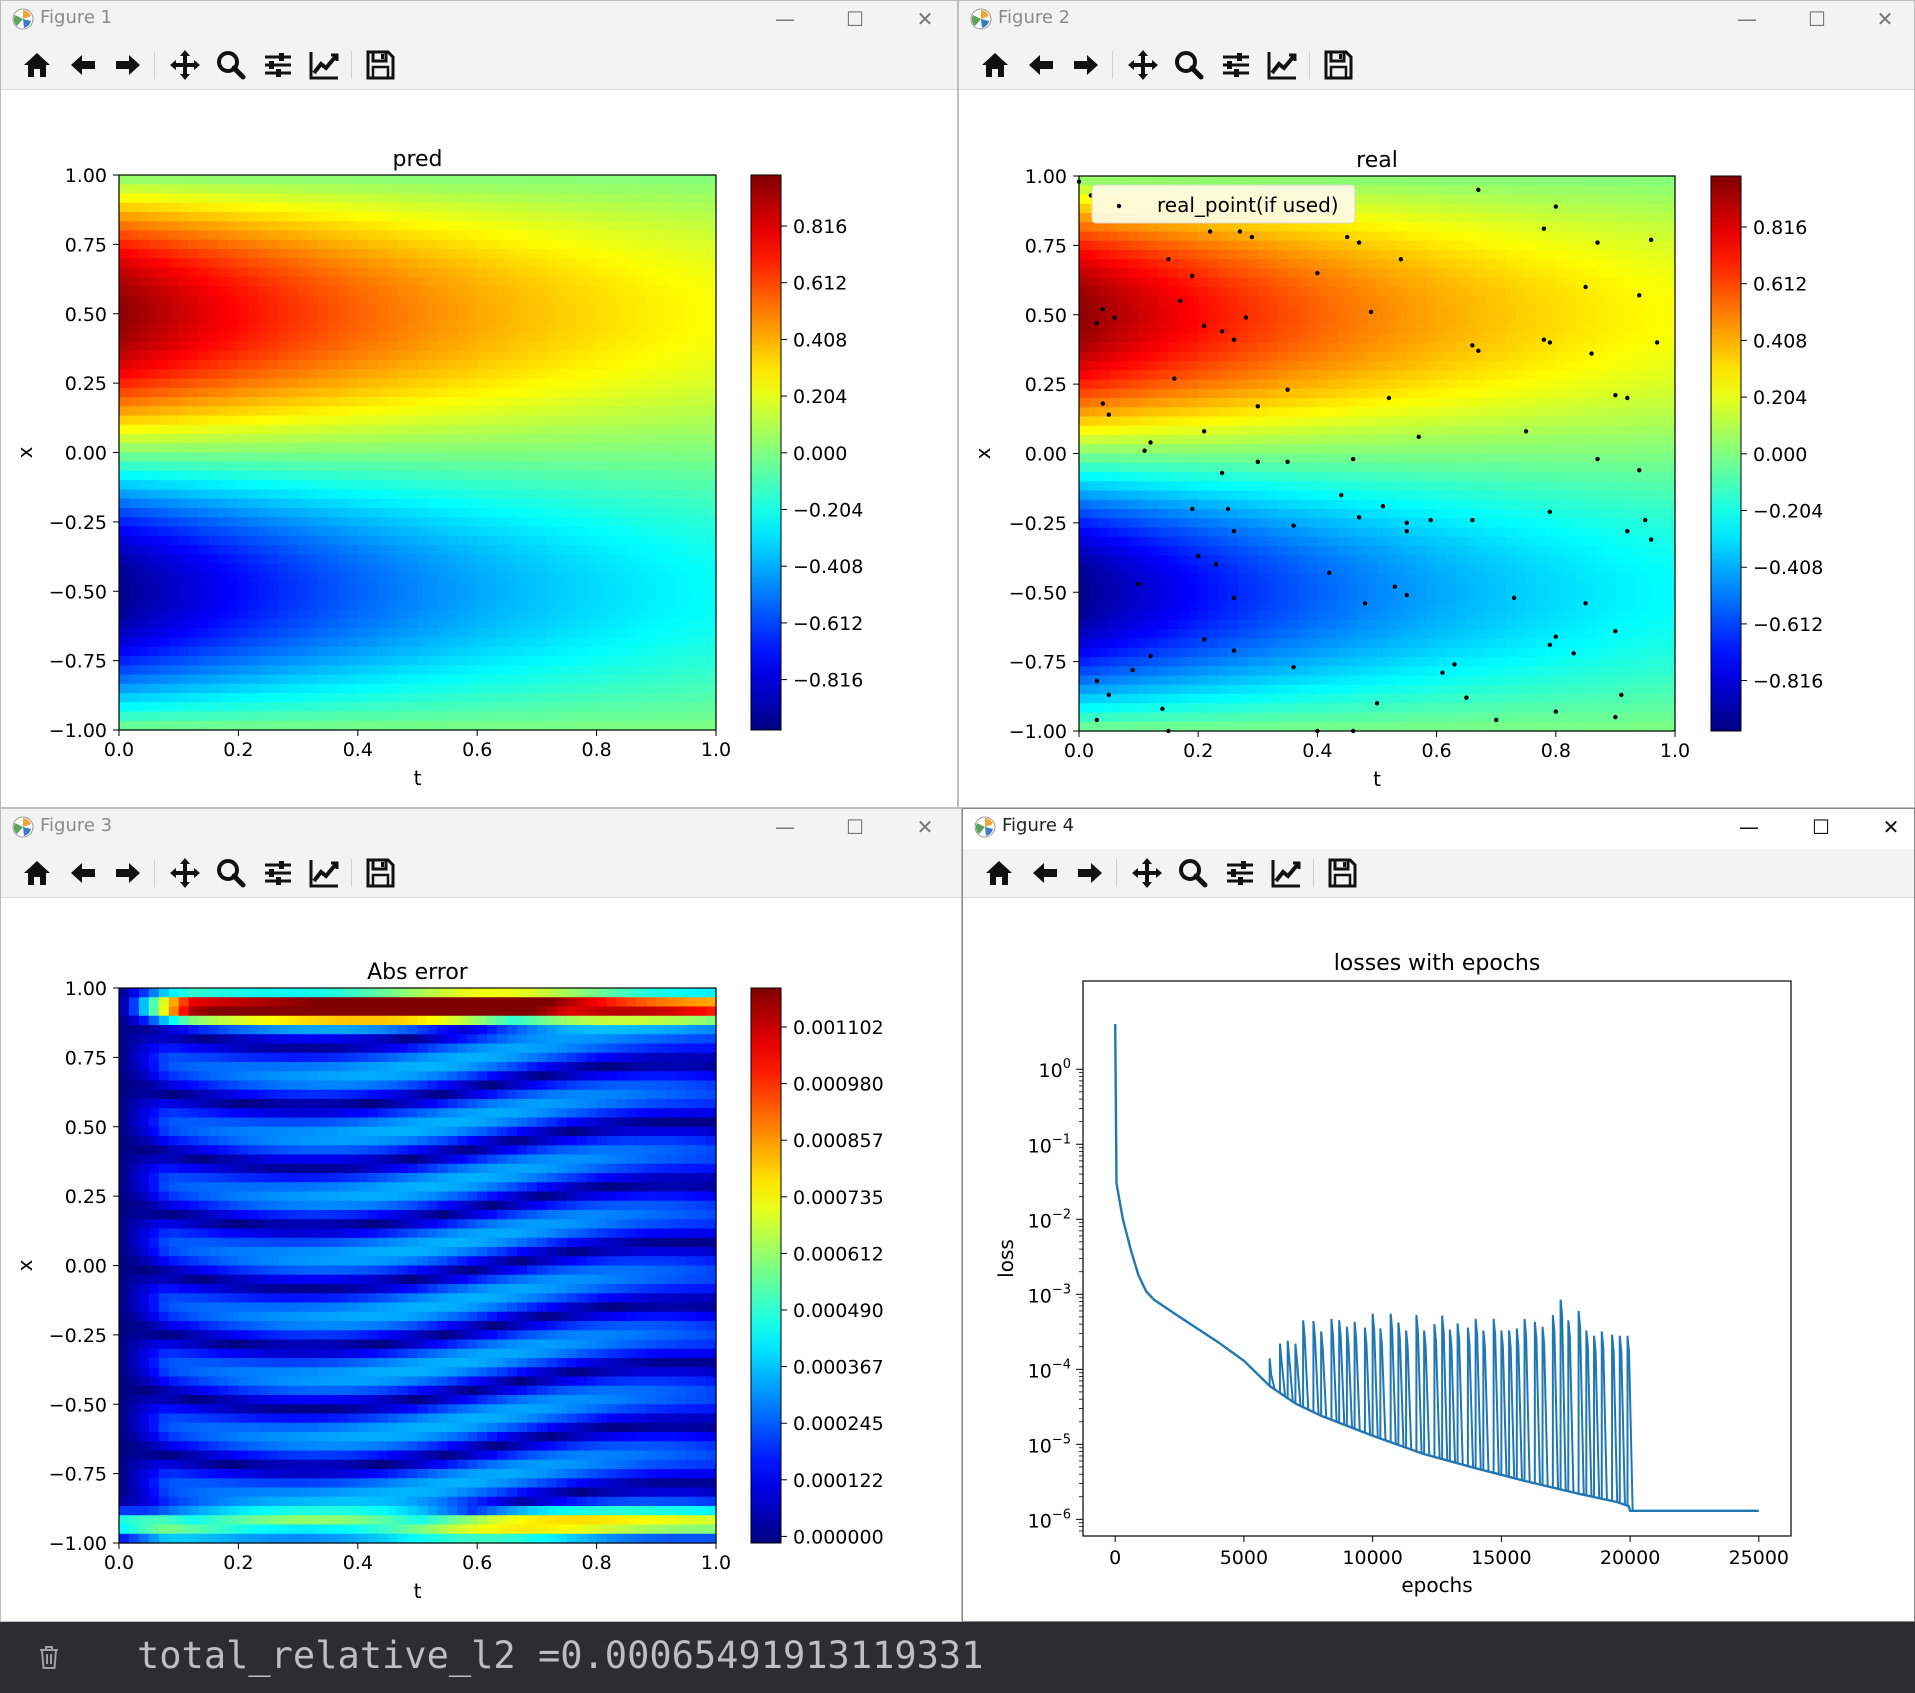  Describe the element at coordinates (1049, 1444) in the screenshot. I see `y-tick-label: 10⁻⁵` at that location.